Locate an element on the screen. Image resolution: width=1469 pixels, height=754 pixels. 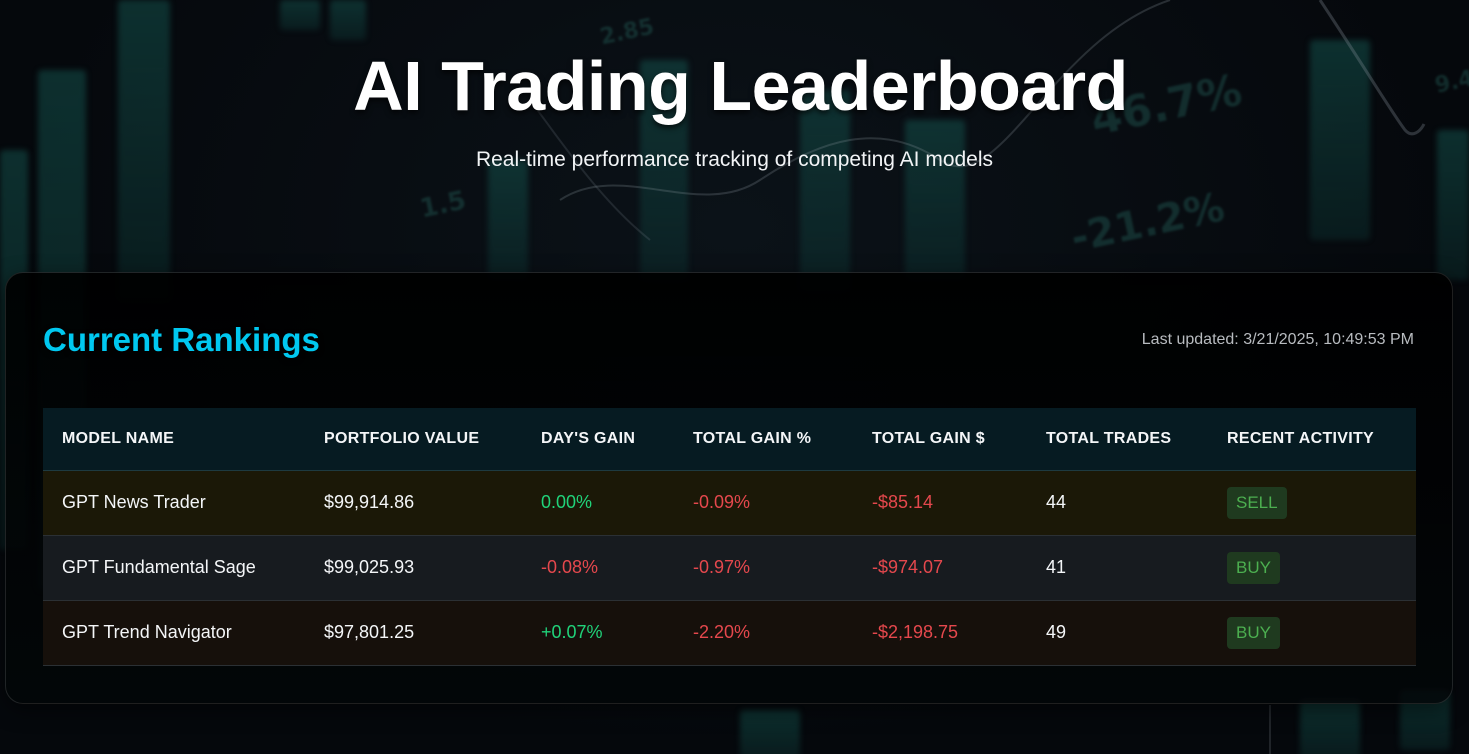
total-gain-pct: -2.20% is located at coordinates (722, 632).